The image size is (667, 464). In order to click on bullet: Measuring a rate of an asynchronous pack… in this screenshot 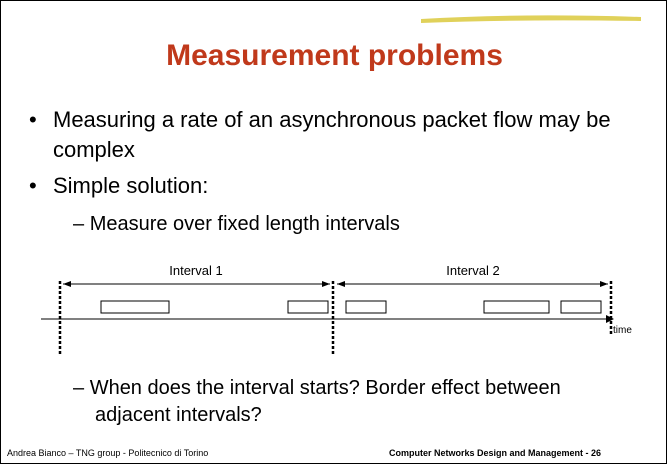, I will do `click(321, 135)`.